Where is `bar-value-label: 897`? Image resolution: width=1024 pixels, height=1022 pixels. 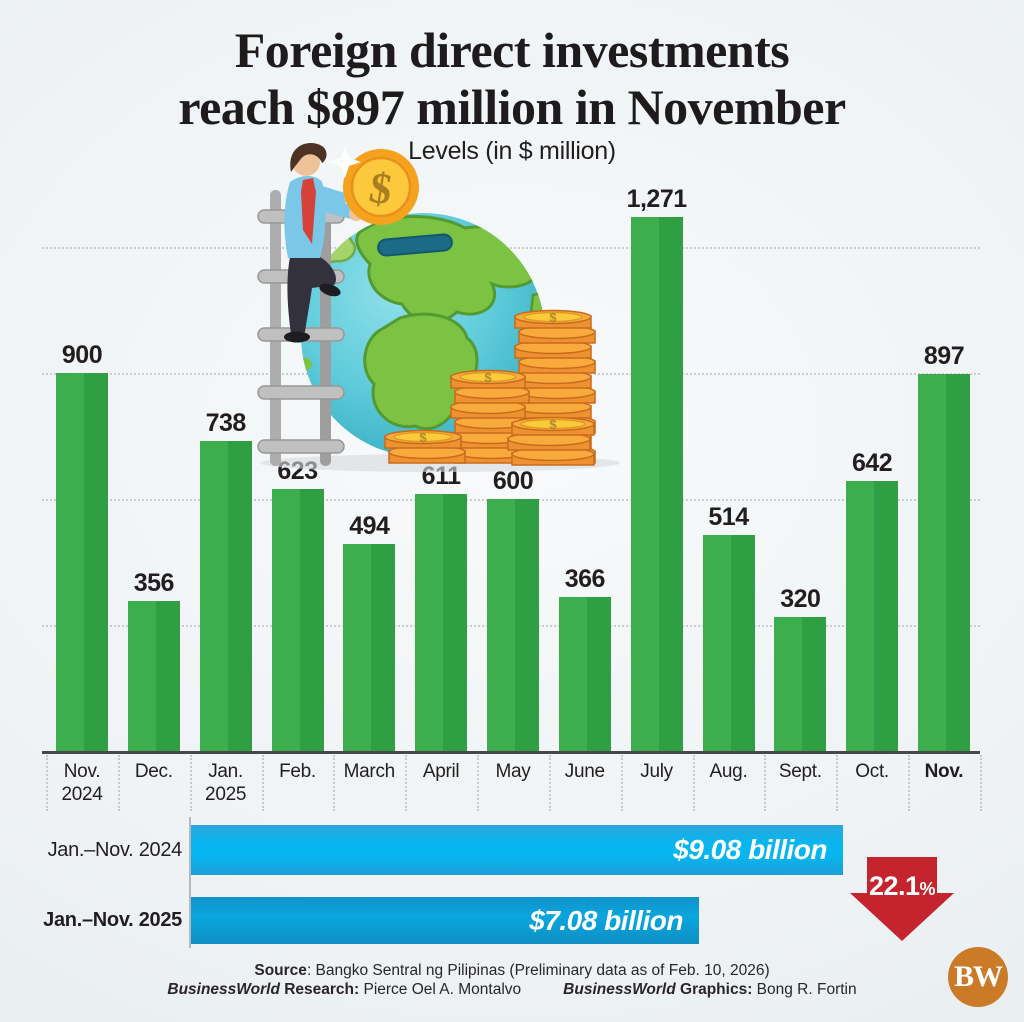
bar-value-label: 897 is located at coordinates (944, 356).